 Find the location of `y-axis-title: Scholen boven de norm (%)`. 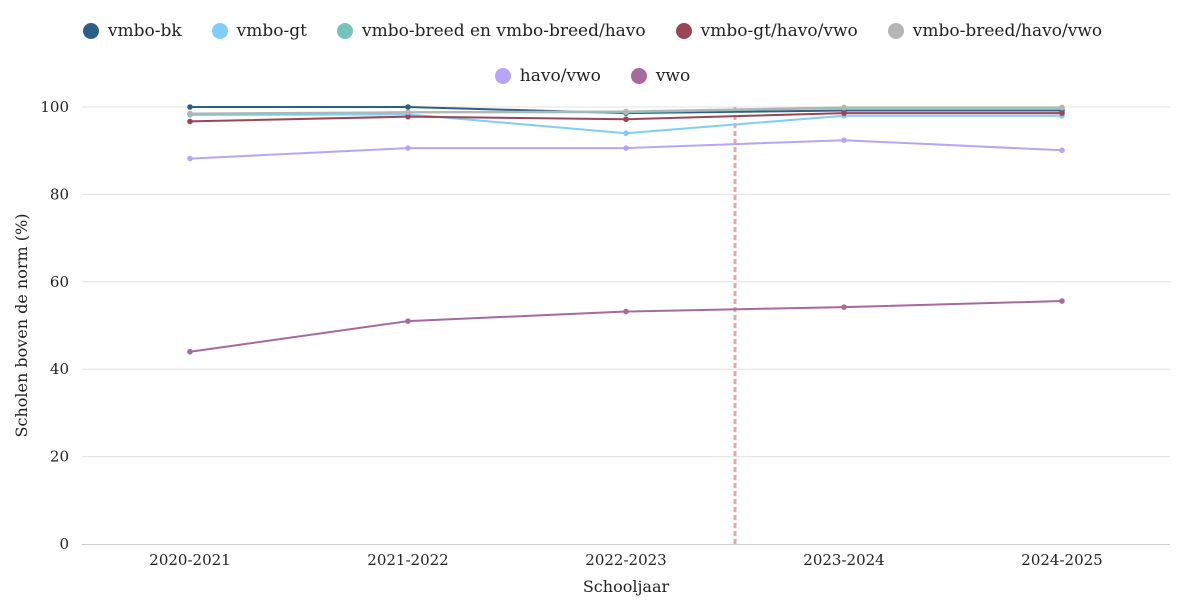

y-axis-title: Scholen boven de norm (%) is located at coordinates (21, 326).